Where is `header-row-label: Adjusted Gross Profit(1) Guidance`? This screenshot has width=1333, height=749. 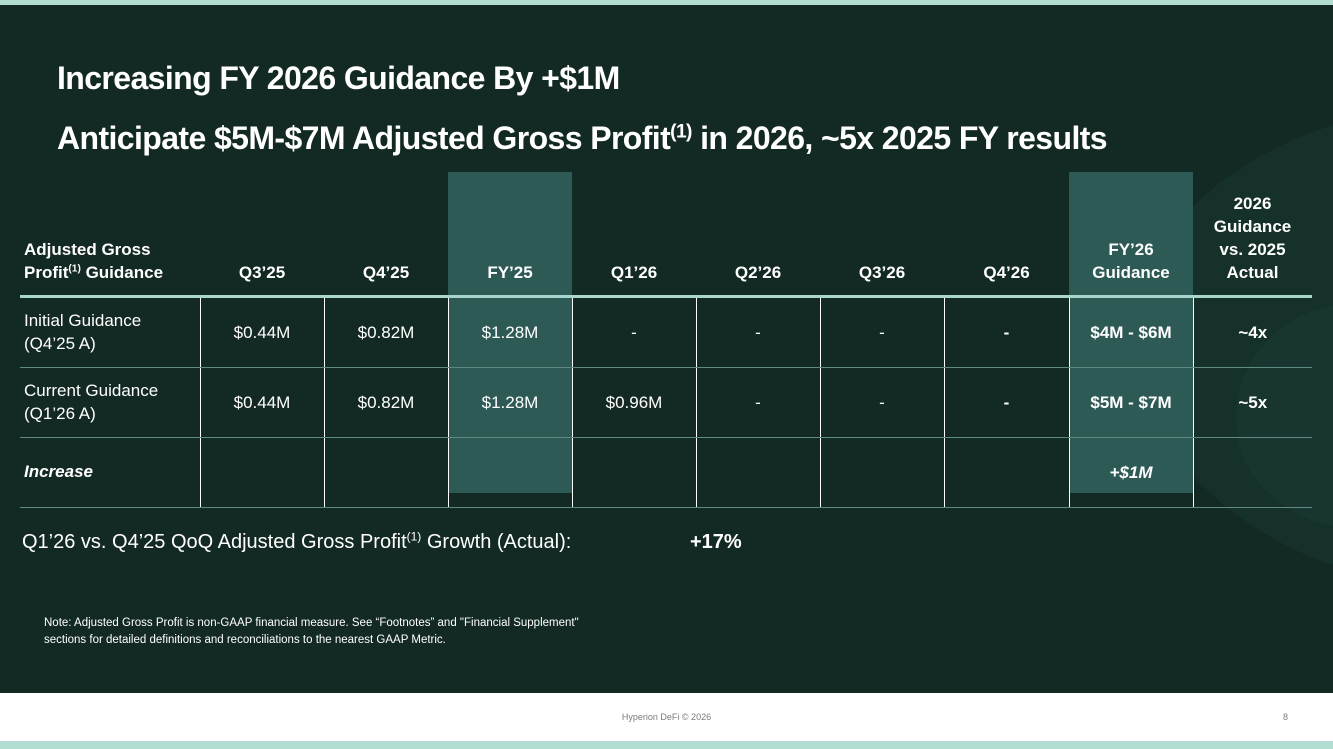
header-row-label: Adjusted Gross Profit(1) Guidance is located at coordinates (110, 235).